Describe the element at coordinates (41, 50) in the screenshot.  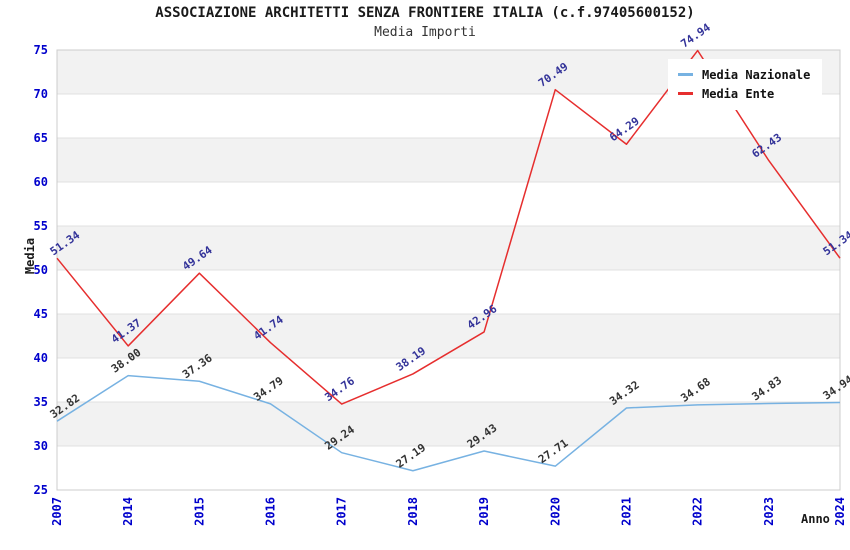
I see `y-tick-label: 75` at that location.